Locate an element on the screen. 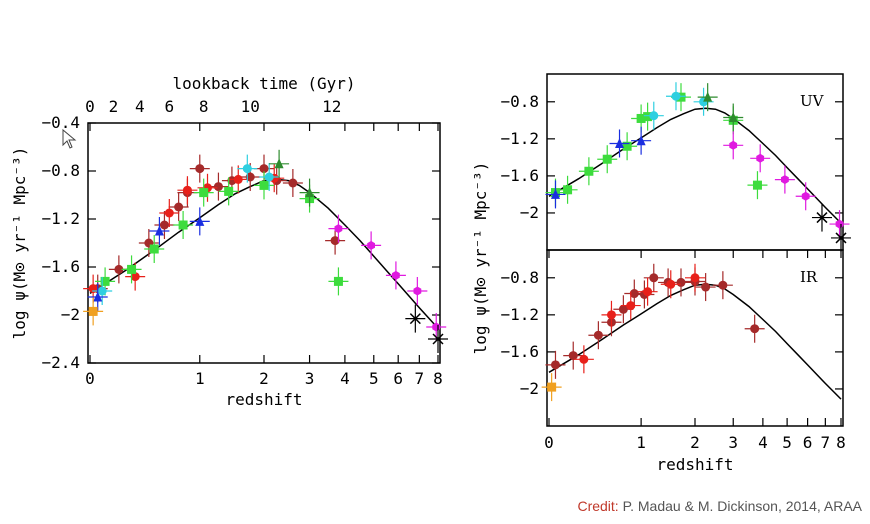  left-top-ticks: 0 2 4 6 8 10 12 is located at coordinates (213, 106).